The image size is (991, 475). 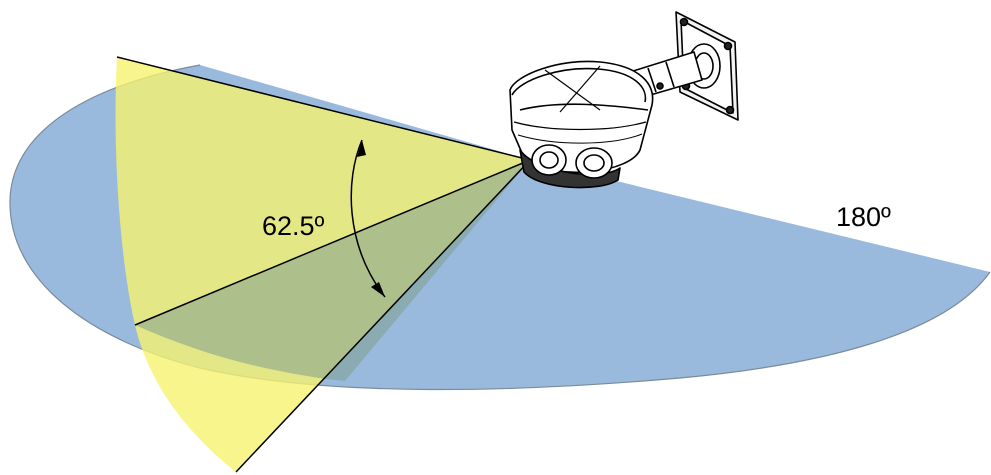 What do you see at coordinates (332, 242) in the screenshot?
I see `vertical-fov-middle-edge` at bounding box center [332, 242].